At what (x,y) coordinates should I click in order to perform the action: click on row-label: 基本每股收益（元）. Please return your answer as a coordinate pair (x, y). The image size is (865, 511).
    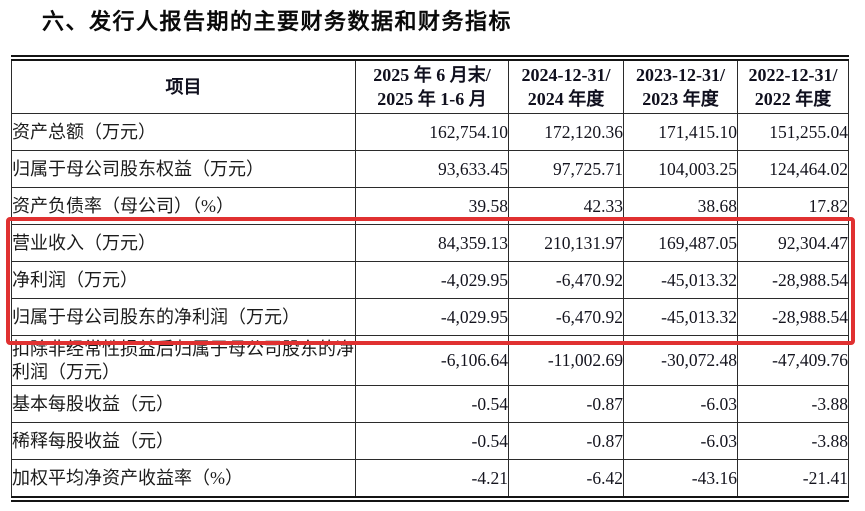
    Looking at the image, I should click on (183, 404).